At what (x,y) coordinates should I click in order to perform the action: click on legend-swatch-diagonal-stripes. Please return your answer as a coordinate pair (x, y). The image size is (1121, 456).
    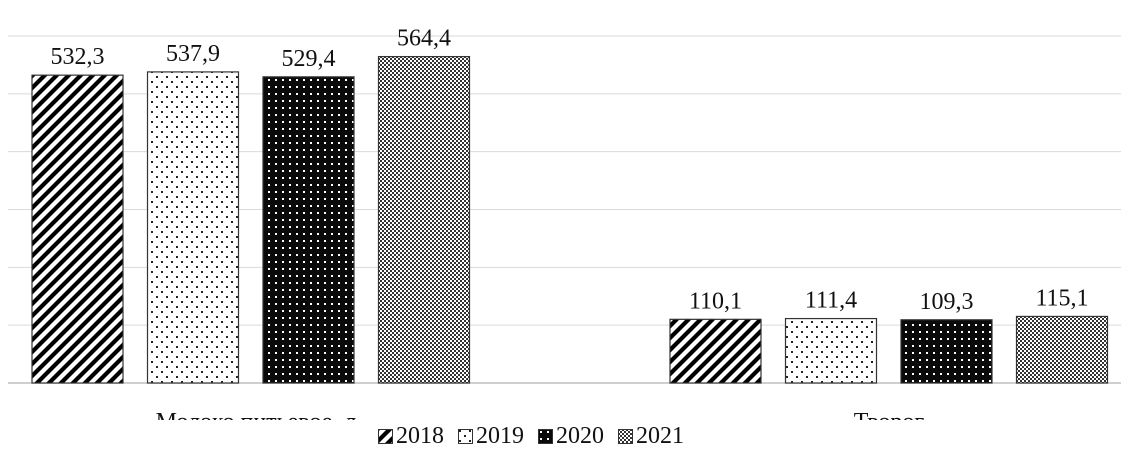
    Looking at the image, I should click on (385, 436).